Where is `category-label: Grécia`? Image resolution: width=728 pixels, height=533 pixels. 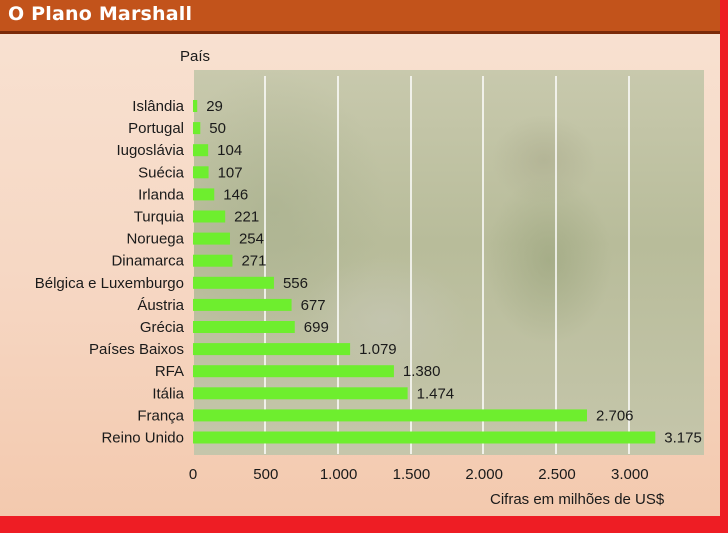
category-label: Grécia is located at coordinates (162, 327).